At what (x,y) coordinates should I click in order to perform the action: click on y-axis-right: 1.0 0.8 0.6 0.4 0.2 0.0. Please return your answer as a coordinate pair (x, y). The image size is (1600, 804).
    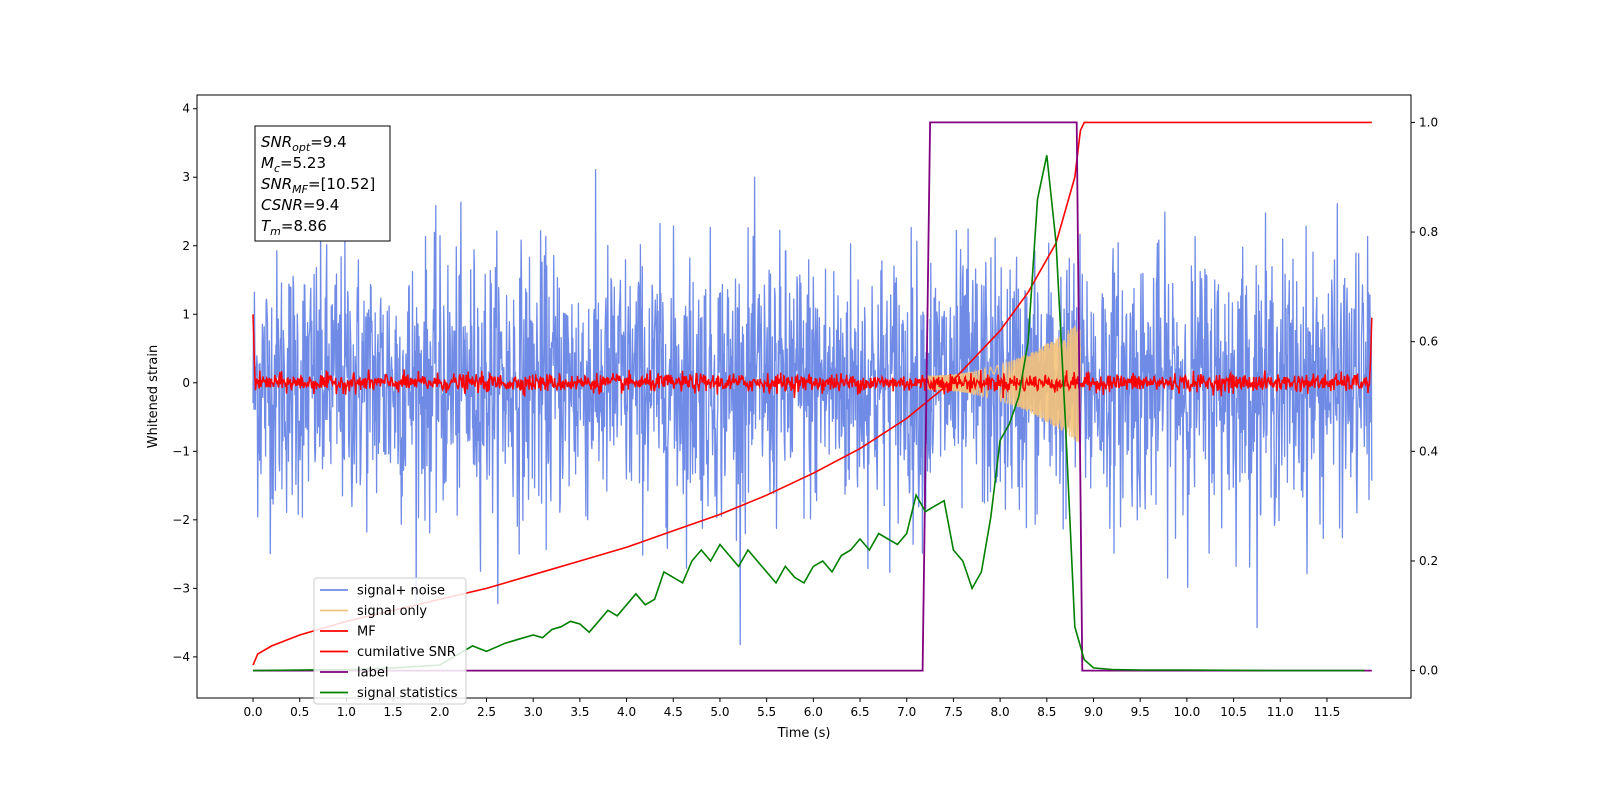
    Looking at the image, I should click on (1424, 396).